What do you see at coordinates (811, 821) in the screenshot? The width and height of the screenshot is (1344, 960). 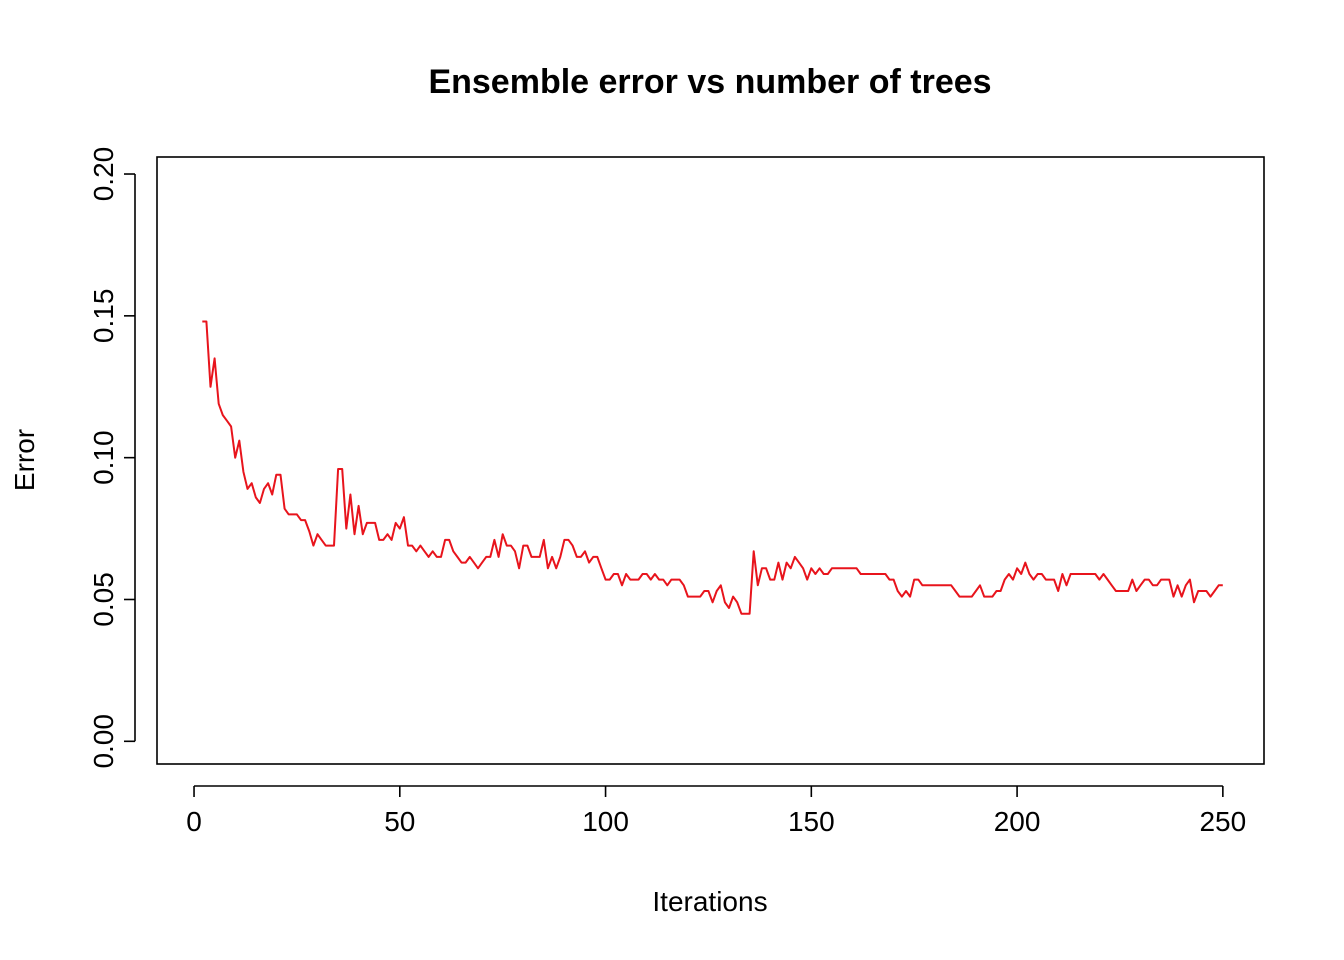 I see `x-tick-label: 150` at bounding box center [811, 821].